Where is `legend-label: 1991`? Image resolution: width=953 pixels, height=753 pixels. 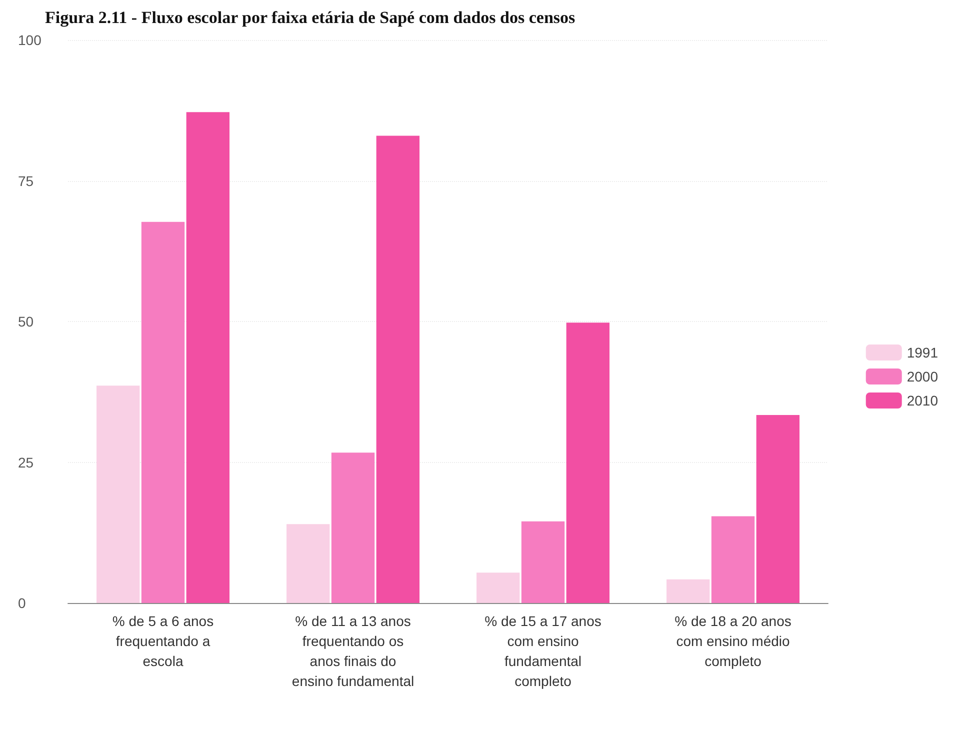 legend-label: 1991 is located at coordinates (922, 352).